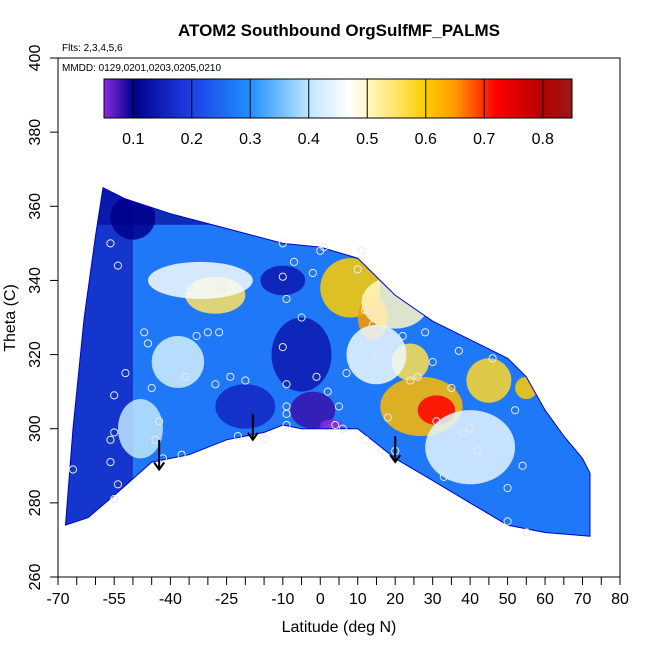 The height and width of the screenshot is (650, 650). I want to click on colorbar-gradient, so click(338, 98).